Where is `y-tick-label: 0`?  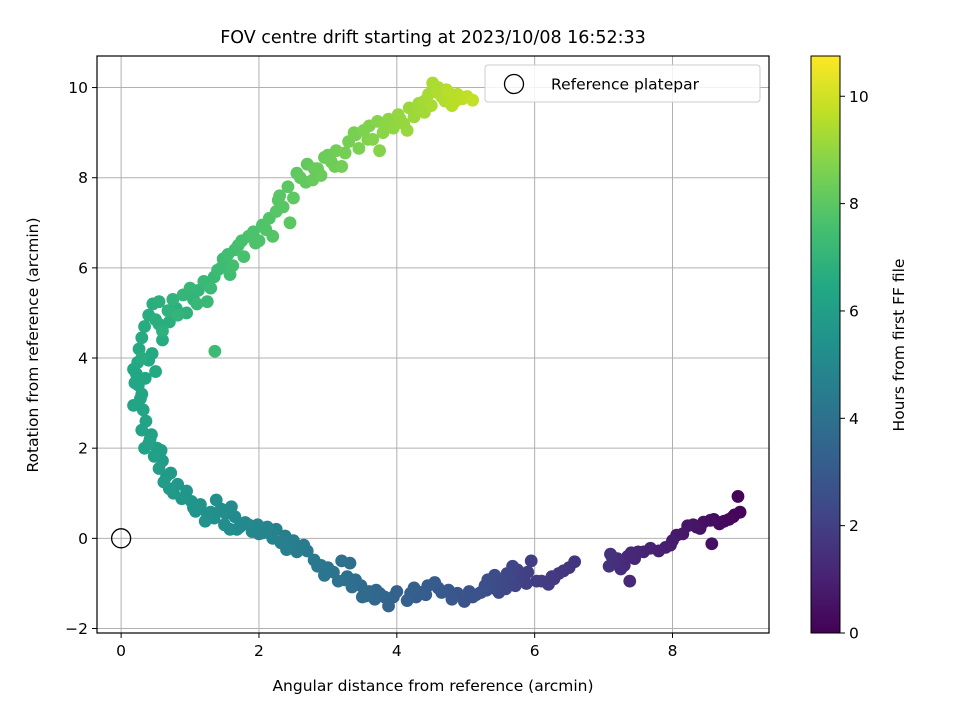
y-tick-label: 0 is located at coordinates (83, 539).